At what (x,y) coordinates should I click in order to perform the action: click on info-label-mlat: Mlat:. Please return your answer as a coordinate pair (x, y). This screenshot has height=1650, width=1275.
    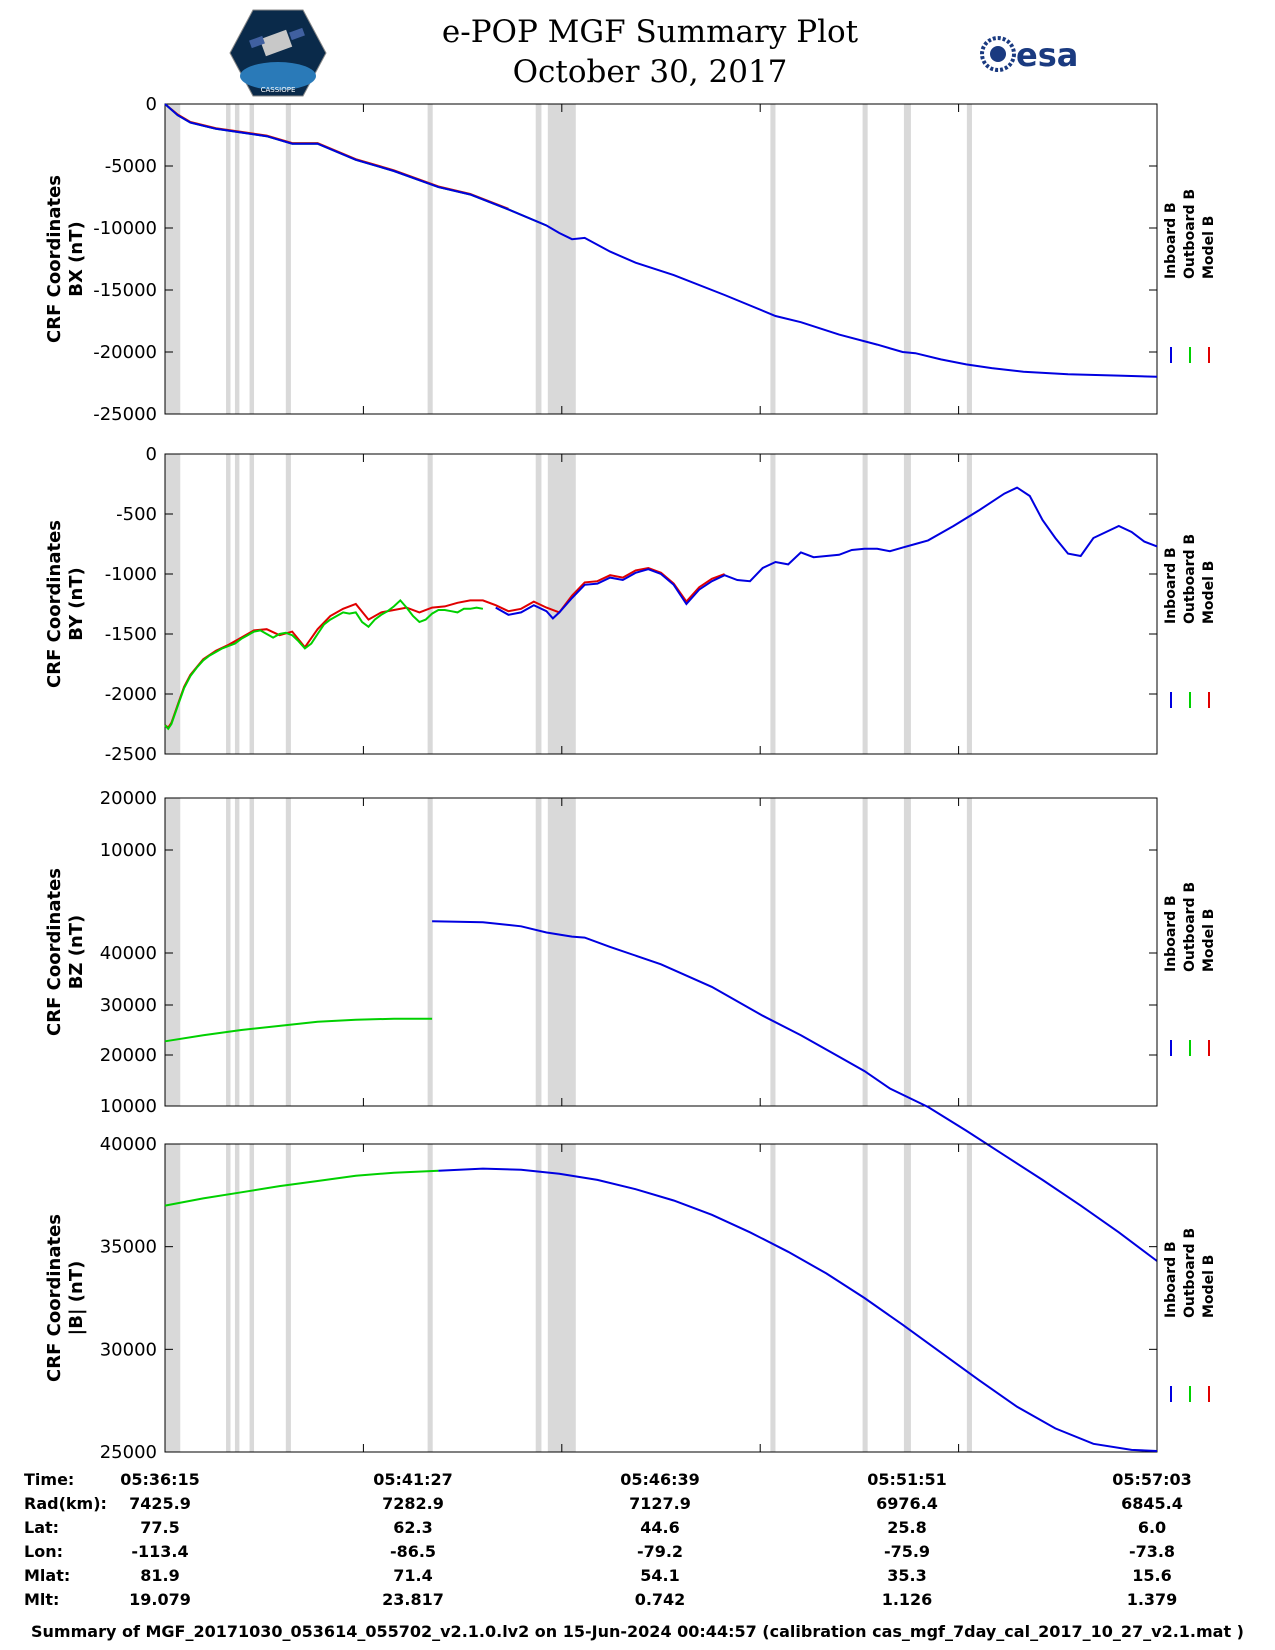
    Looking at the image, I should click on (47, 1575).